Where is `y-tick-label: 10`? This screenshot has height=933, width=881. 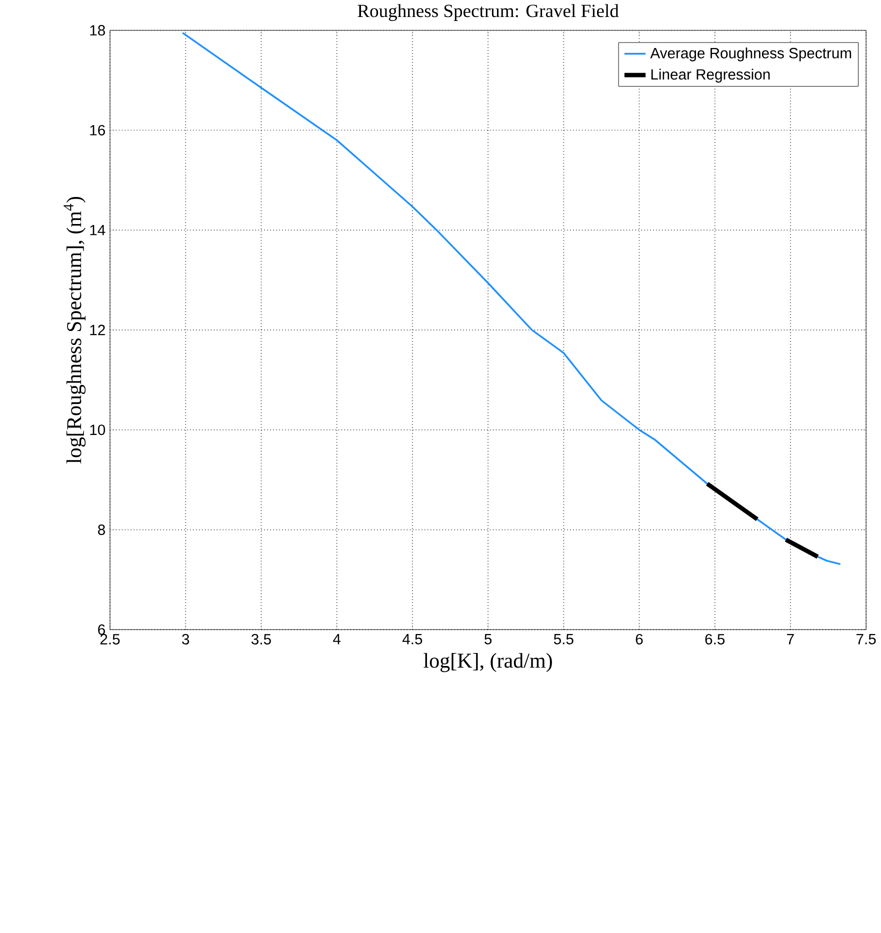
y-tick-label: 10 is located at coordinates (98, 430).